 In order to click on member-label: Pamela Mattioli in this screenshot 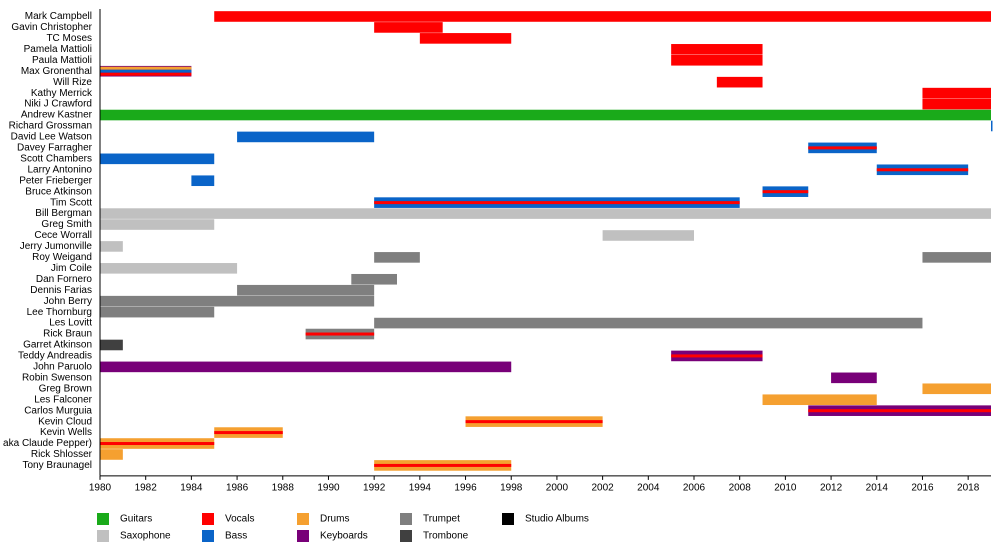, I will do `click(58, 49)`.